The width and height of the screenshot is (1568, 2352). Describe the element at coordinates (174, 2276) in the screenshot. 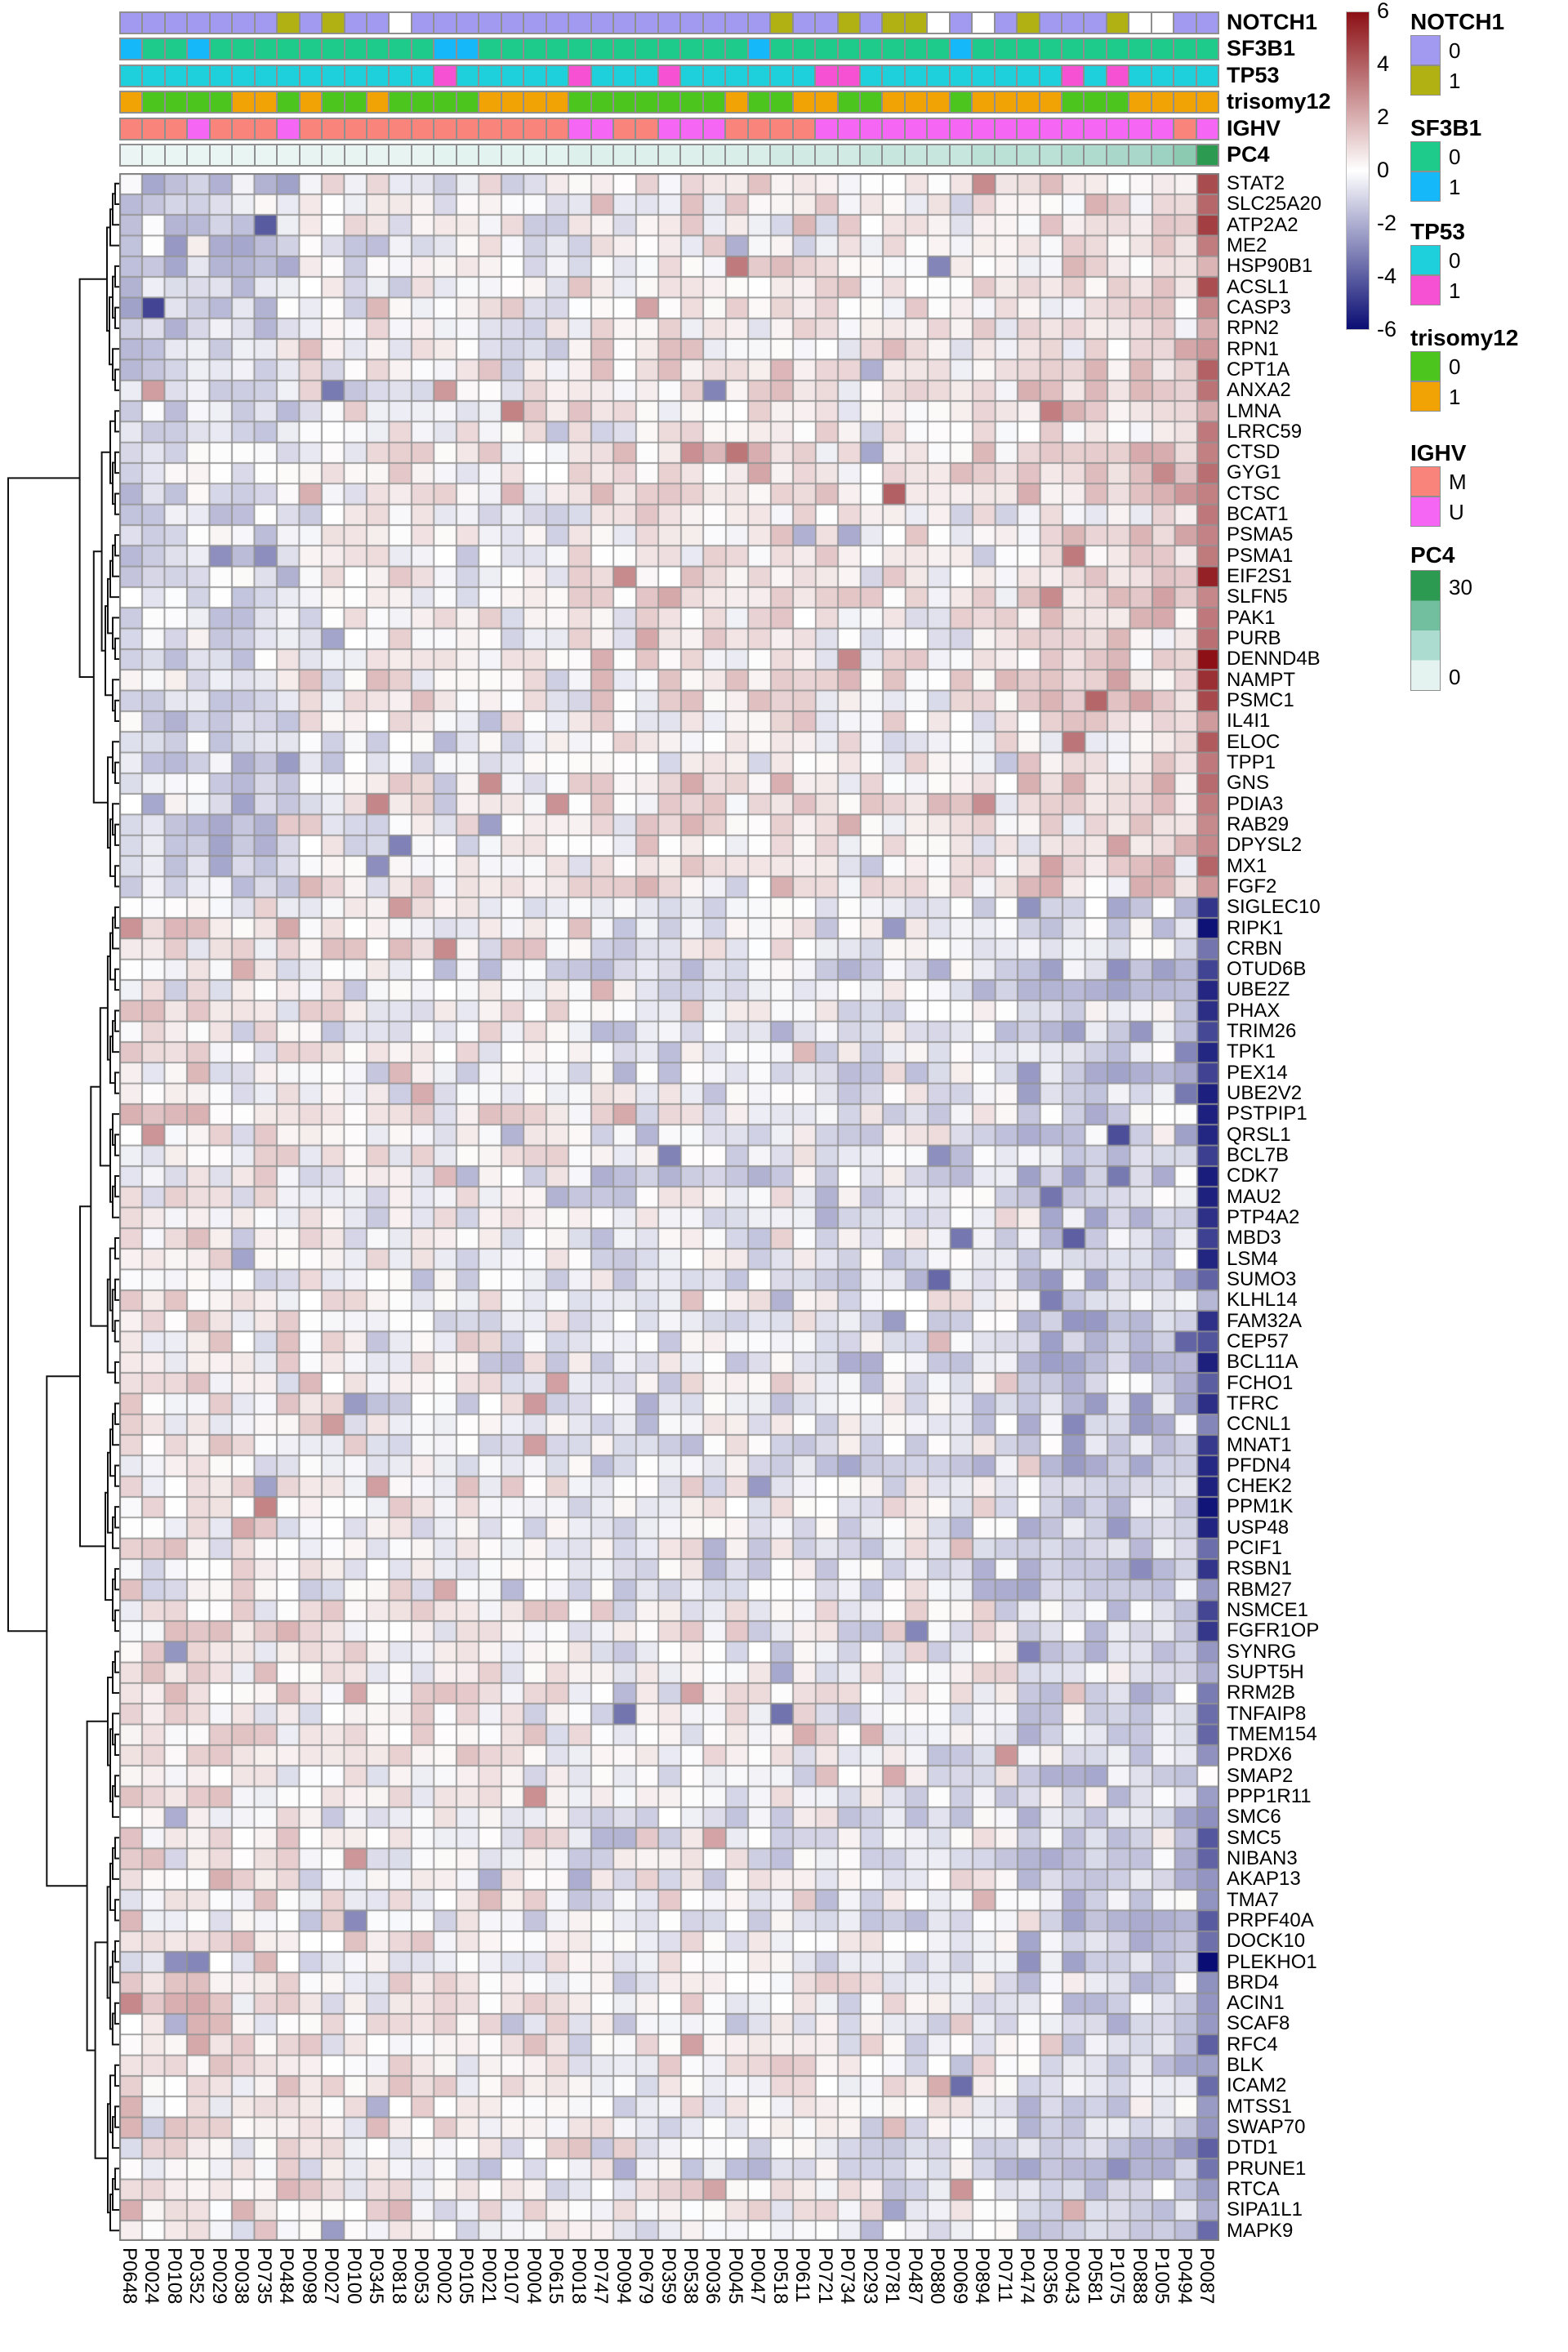

I see `column-label: P0108` at that location.